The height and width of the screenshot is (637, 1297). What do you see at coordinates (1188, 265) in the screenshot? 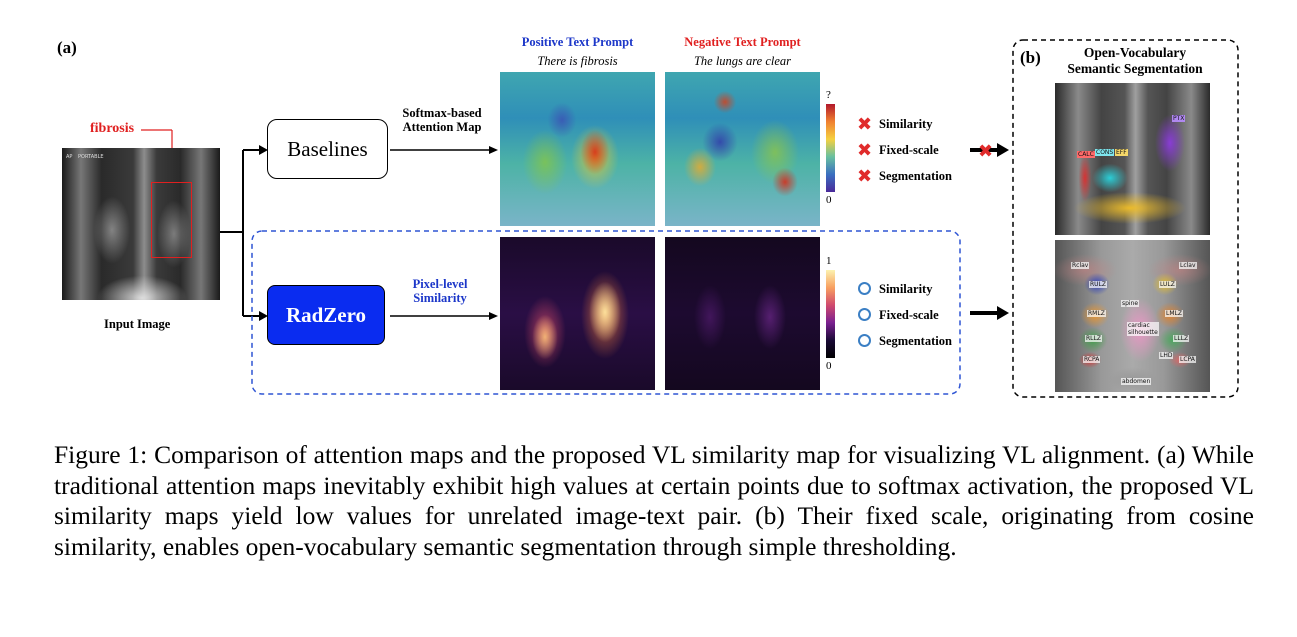
I see `seg-label-lclav: Lclav` at bounding box center [1188, 265].